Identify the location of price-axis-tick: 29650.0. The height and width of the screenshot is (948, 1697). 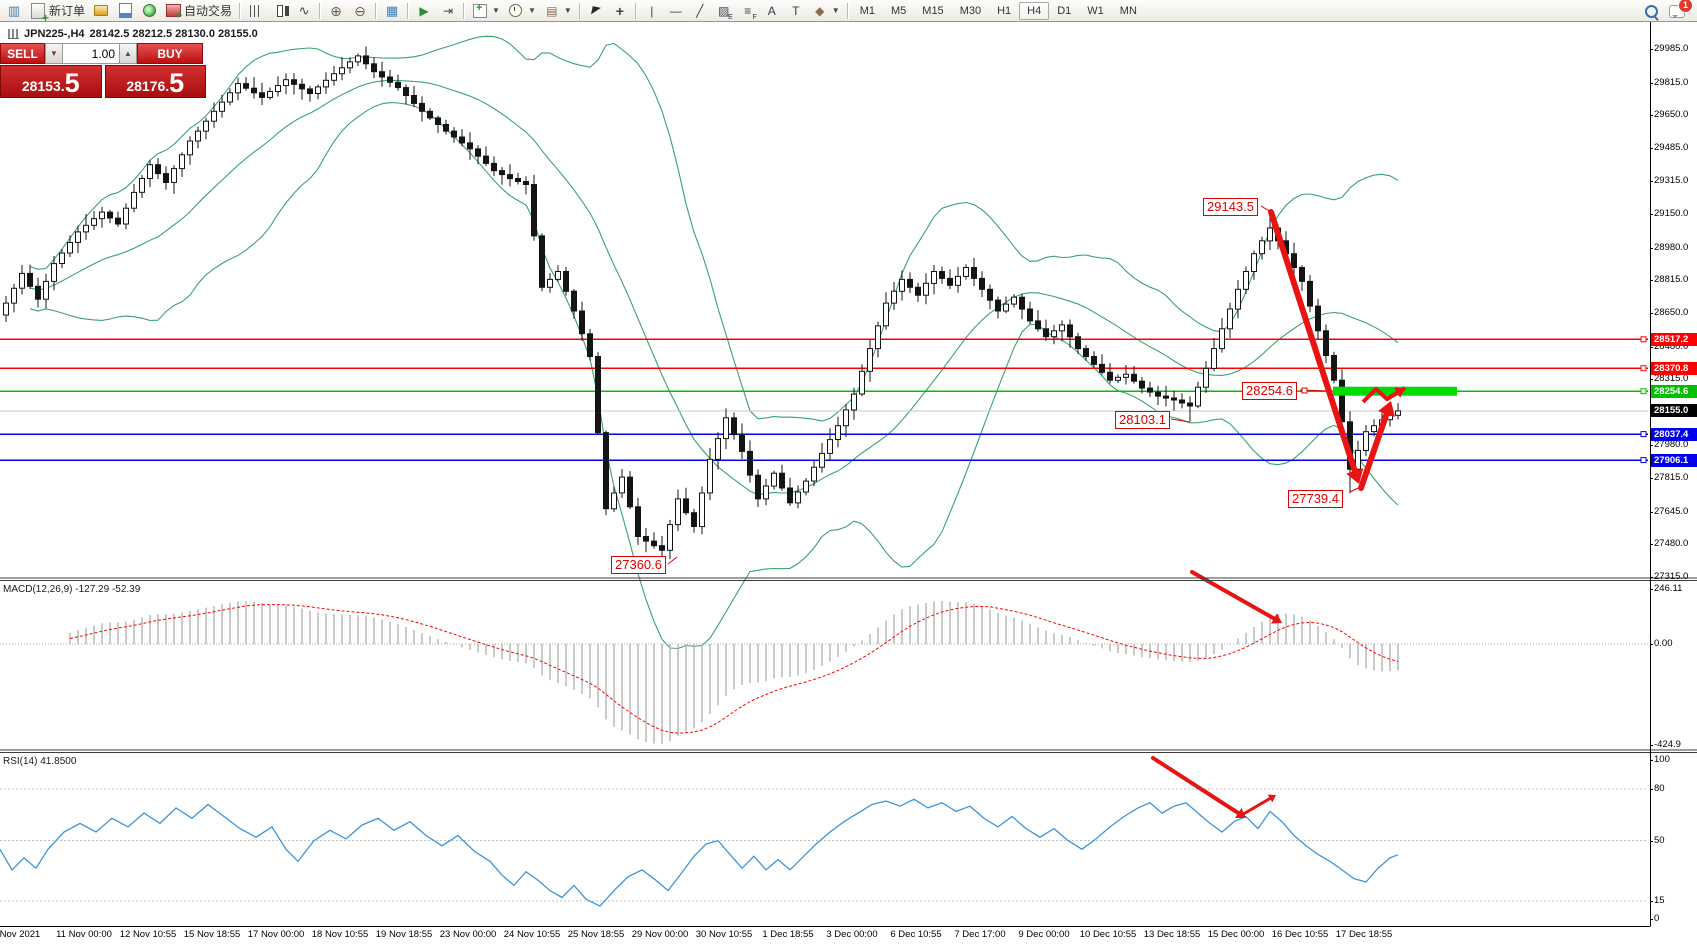
(1671, 114).